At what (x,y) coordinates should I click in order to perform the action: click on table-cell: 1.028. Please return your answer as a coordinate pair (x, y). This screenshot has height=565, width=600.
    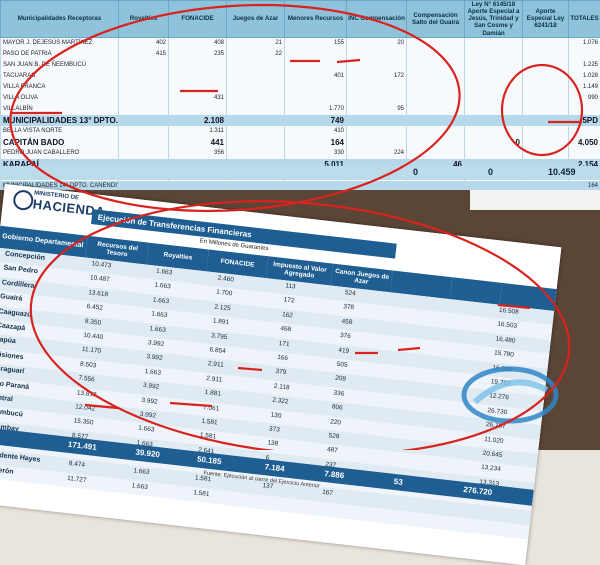
    Looking at the image, I should click on (584, 76).